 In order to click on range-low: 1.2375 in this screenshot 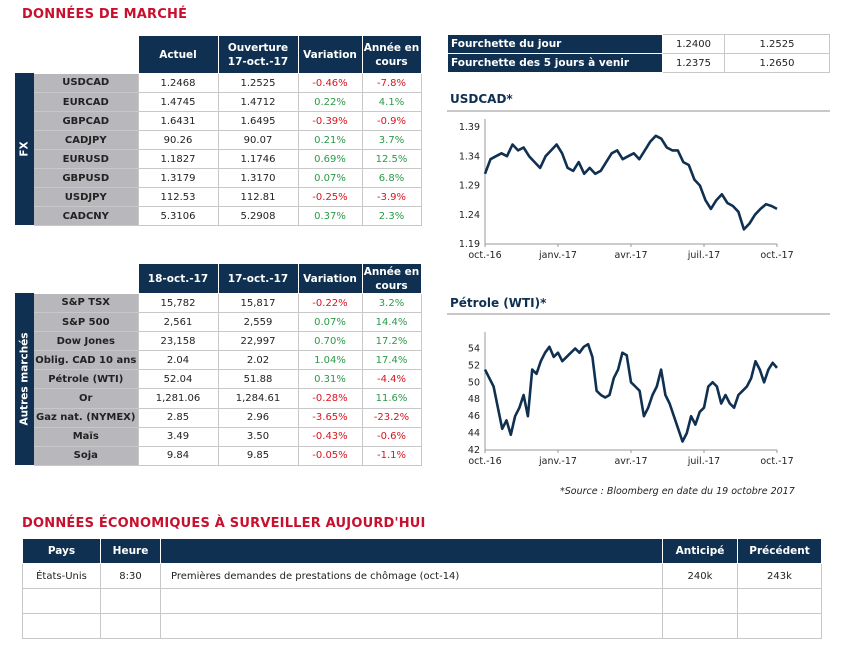, I will do `click(693, 63)`.